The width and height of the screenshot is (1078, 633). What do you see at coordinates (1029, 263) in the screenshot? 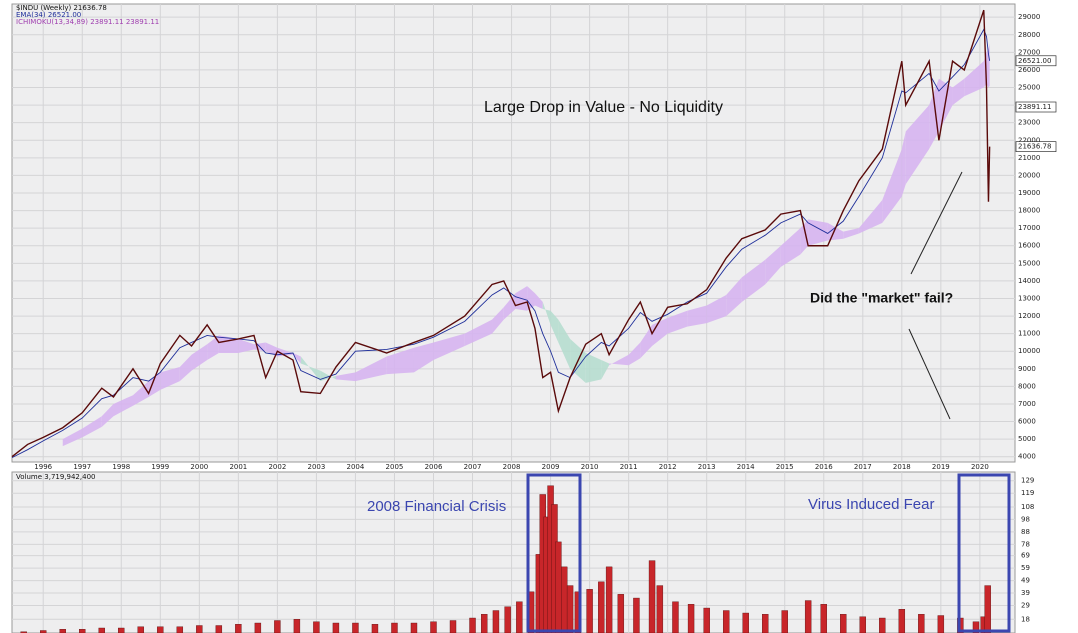
I see `y-tick-label: 15000` at bounding box center [1029, 263].